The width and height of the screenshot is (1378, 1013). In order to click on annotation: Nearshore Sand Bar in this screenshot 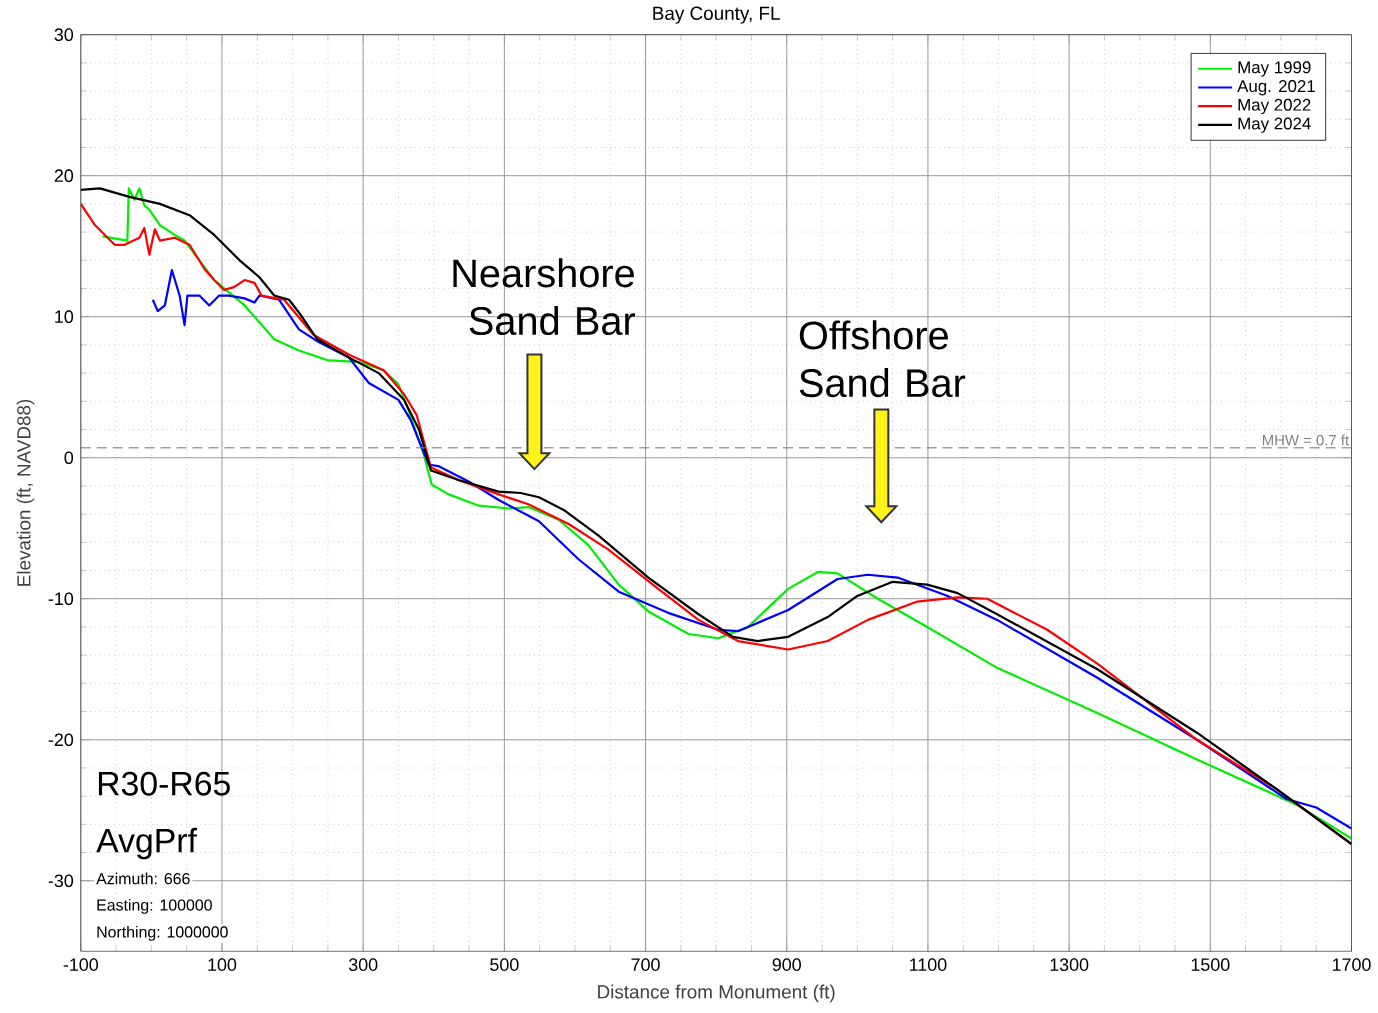, I will do `click(544, 297)`.